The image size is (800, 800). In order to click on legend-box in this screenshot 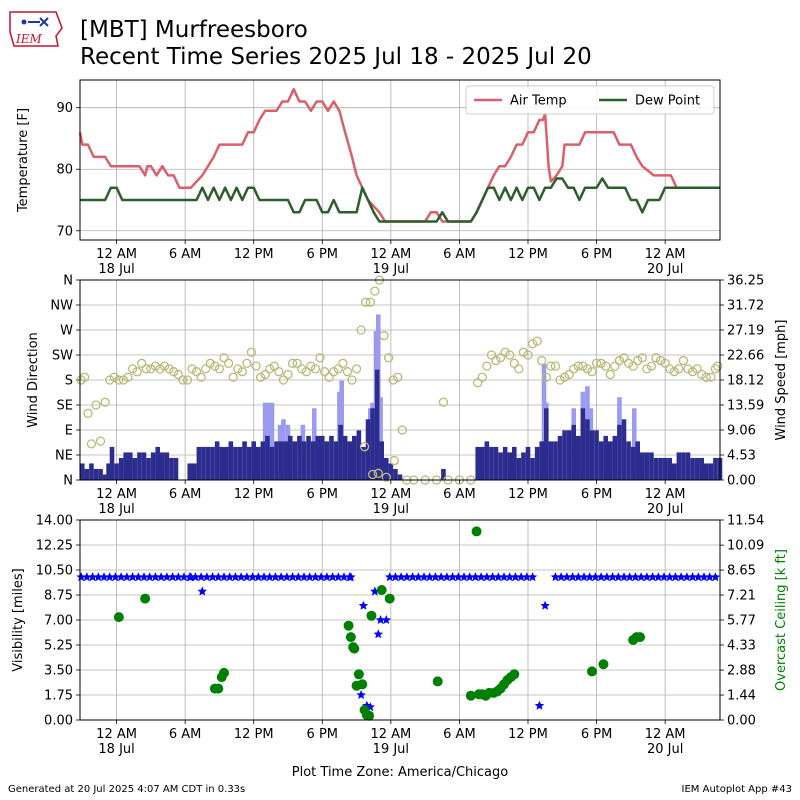, I will do `click(590, 100)`.